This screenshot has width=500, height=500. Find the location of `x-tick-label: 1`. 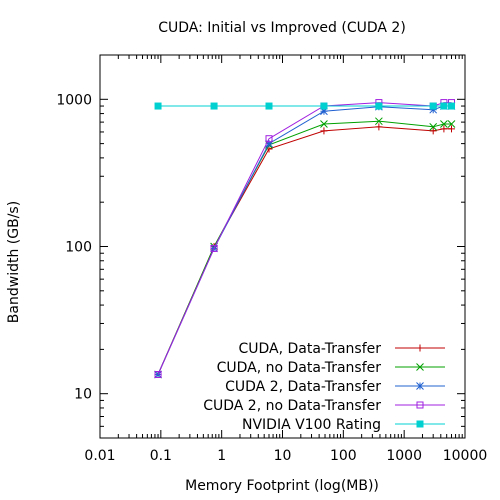

x-tick-label: 1 is located at coordinates (221, 456).